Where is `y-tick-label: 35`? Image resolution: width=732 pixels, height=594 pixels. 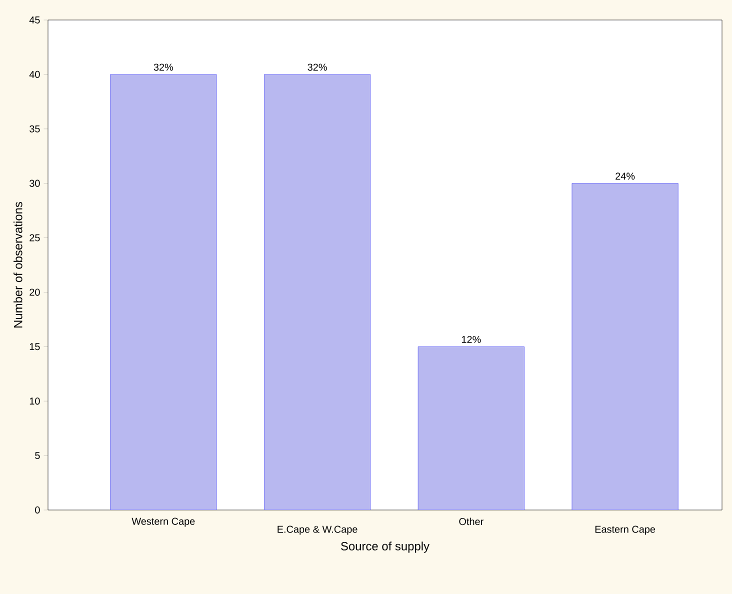 y-tick-label: 35 is located at coordinates (35, 128).